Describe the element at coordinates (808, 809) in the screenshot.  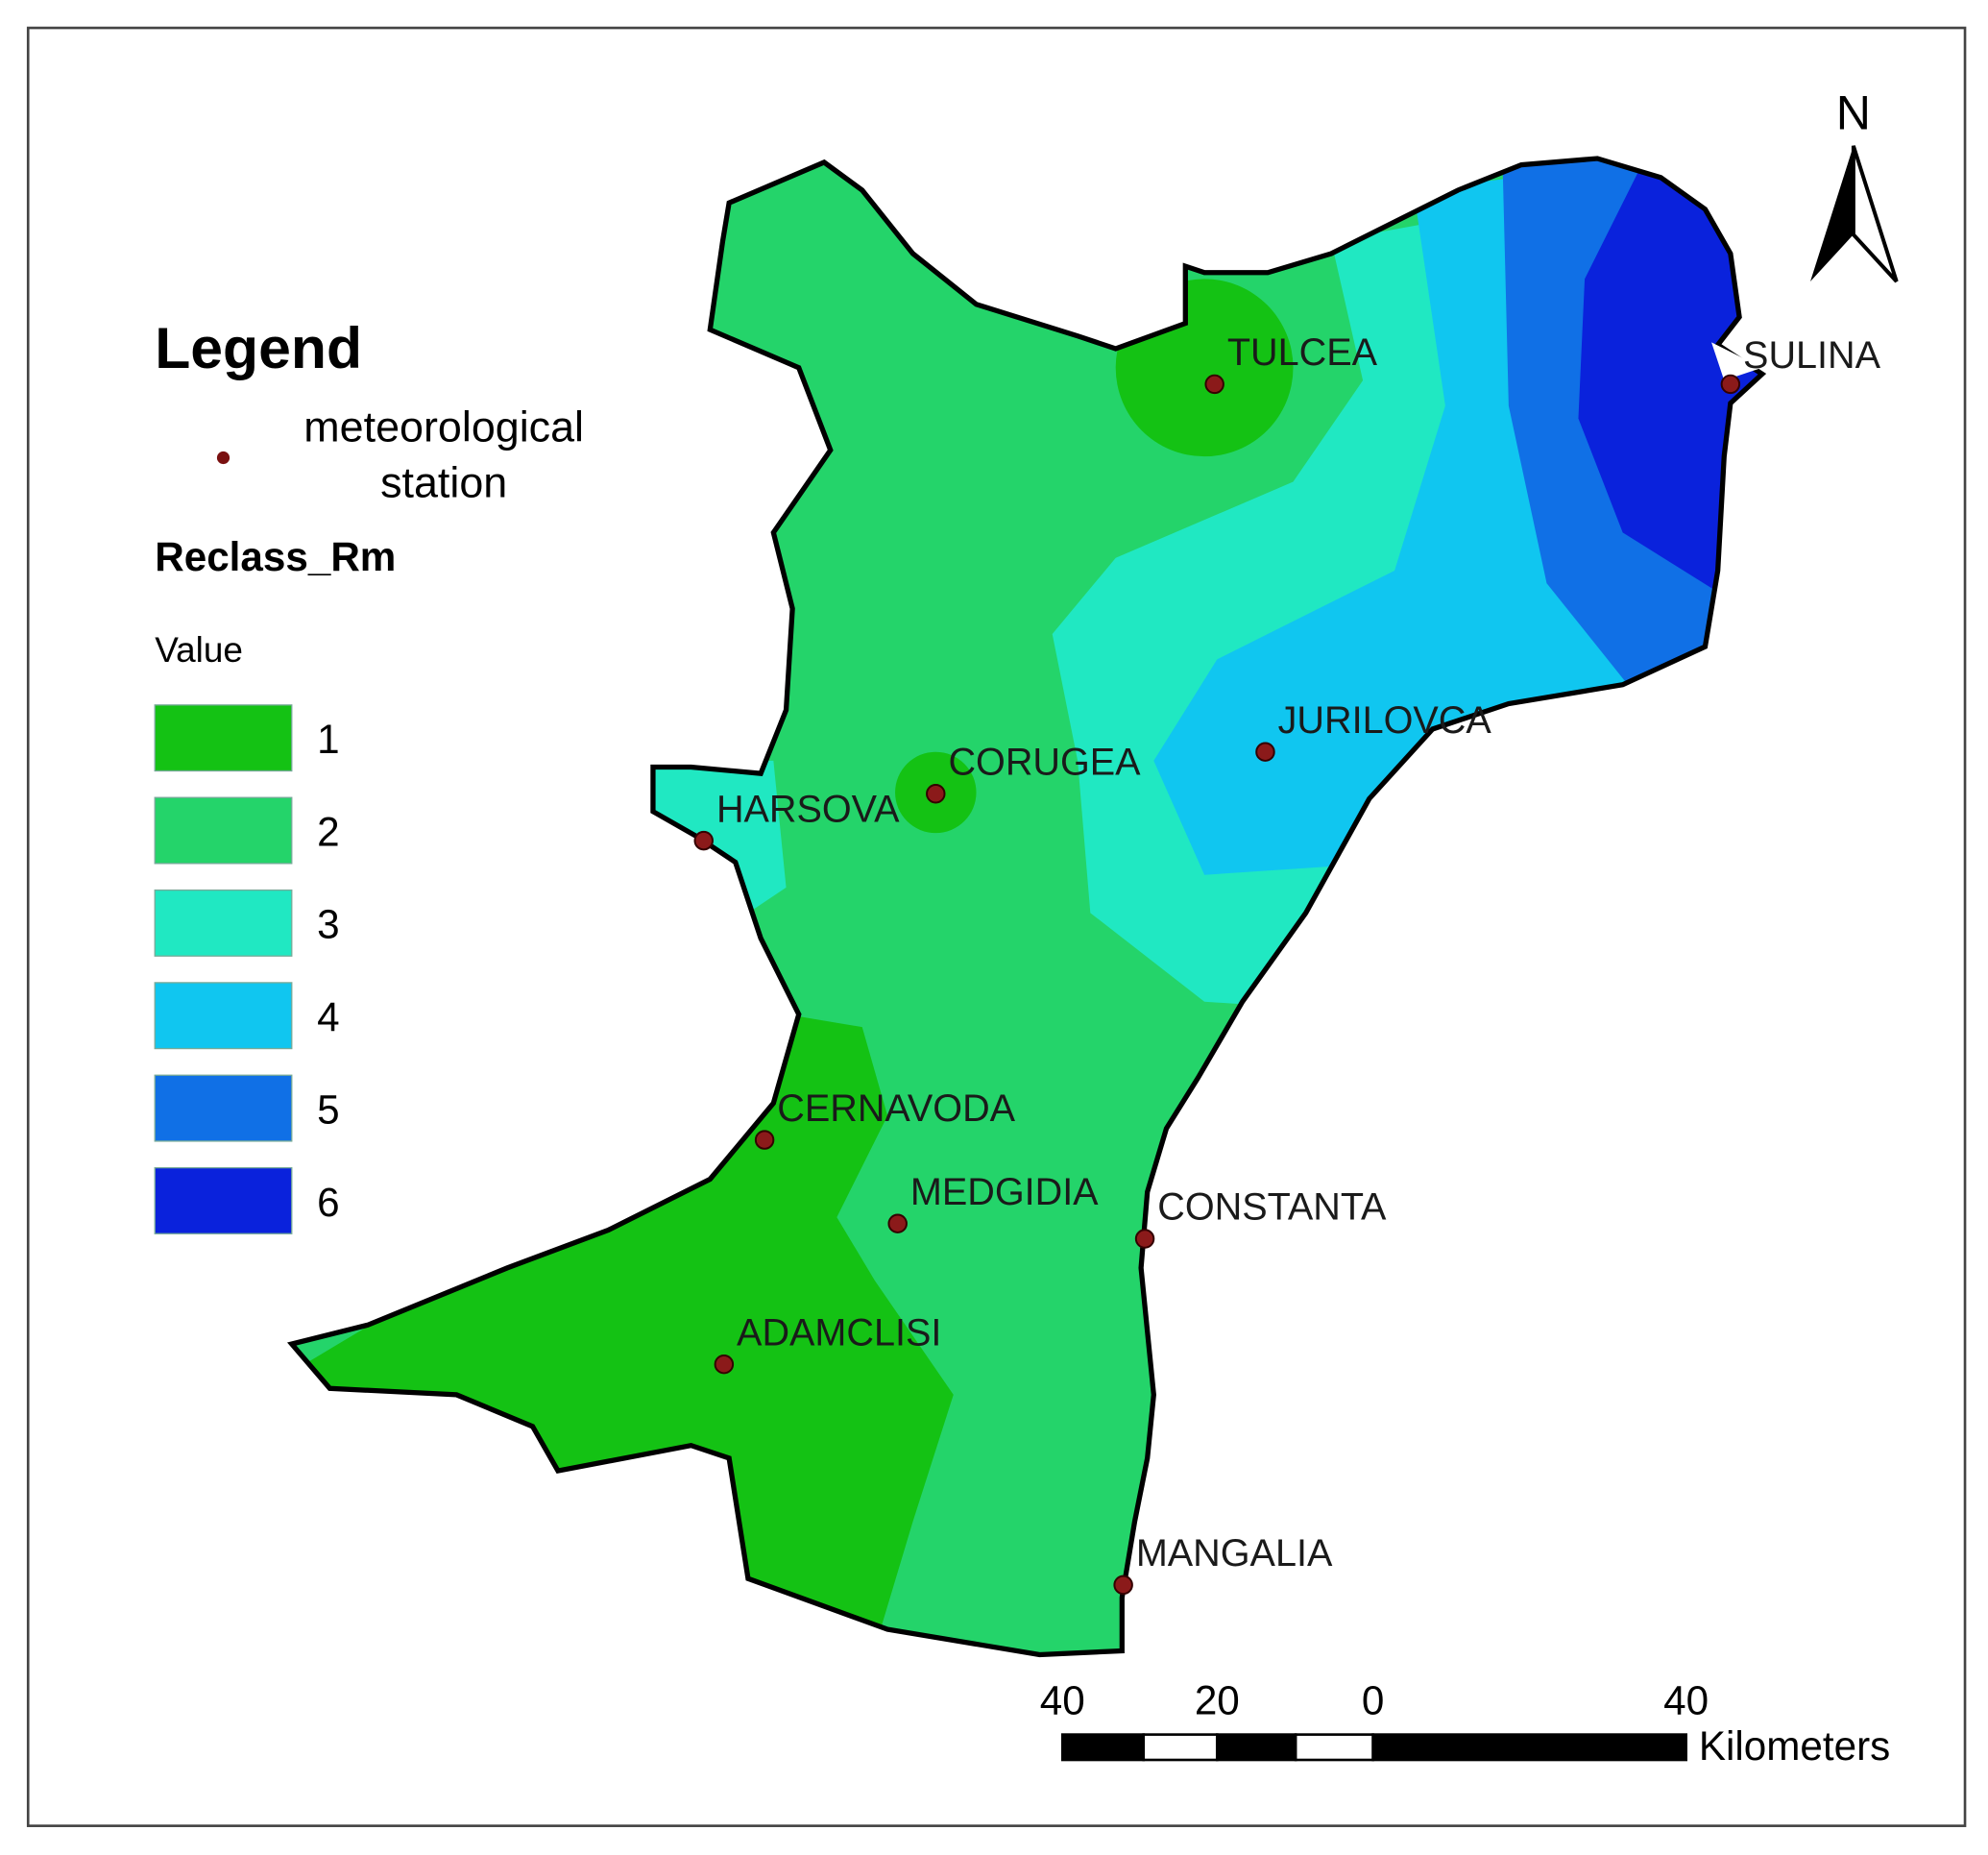
I see `station-label: HARSOVA` at that location.